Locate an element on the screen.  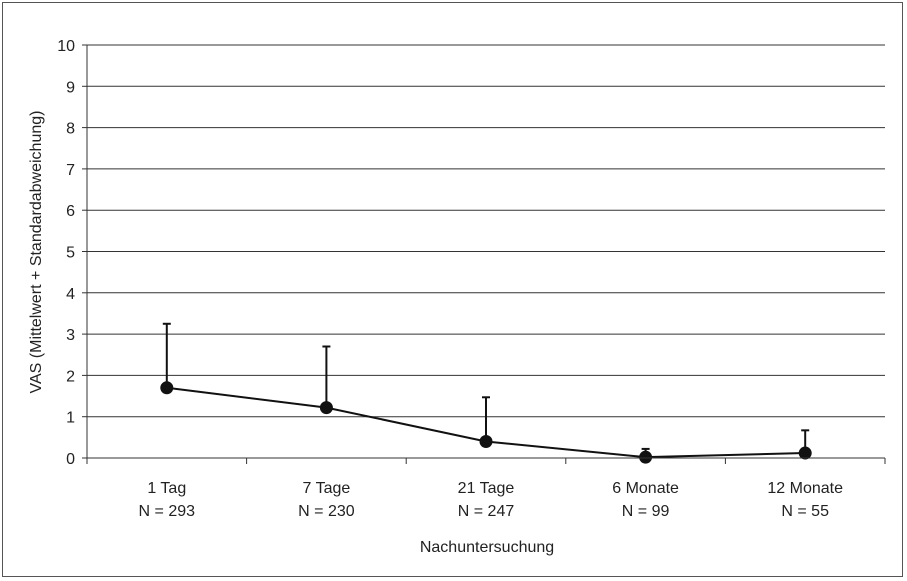
x-tick-label: 21 Tage is located at coordinates (486, 488).